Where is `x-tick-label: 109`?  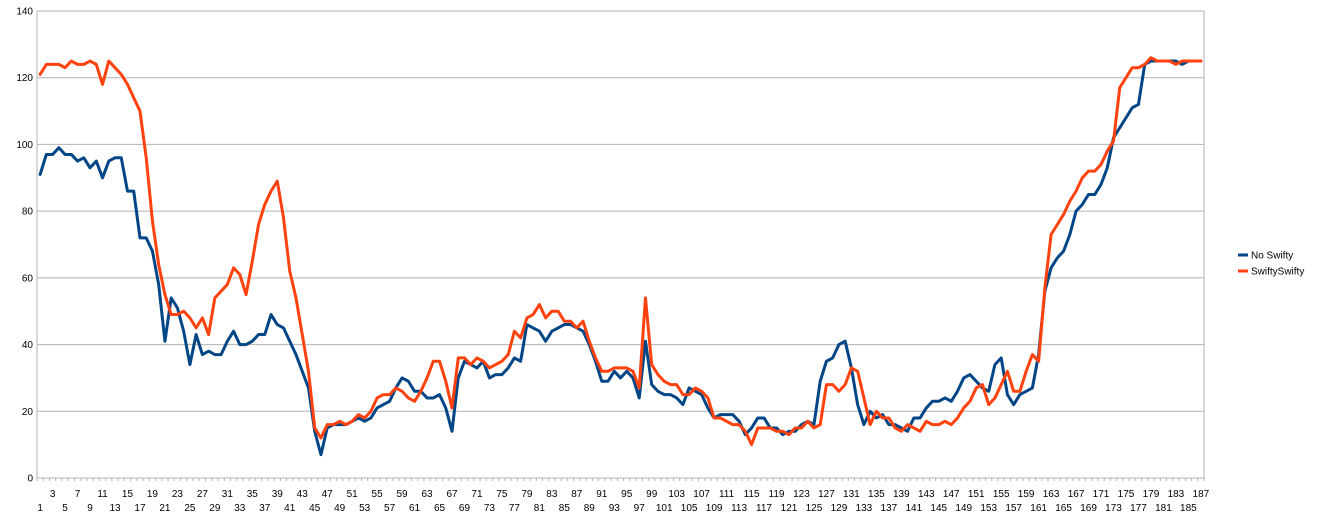 x-tick-label: 109 is located at coordinates (714, 508).